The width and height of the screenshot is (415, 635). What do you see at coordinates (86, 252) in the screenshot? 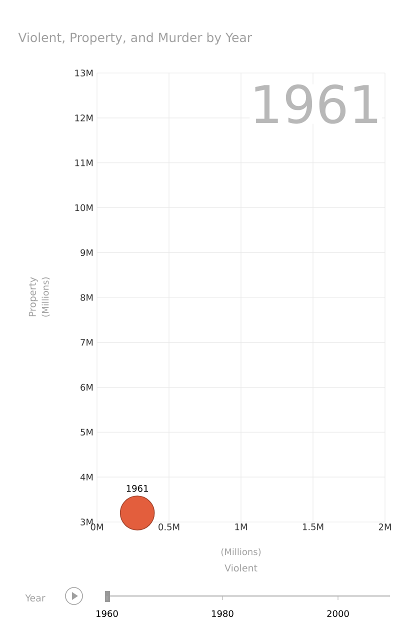
I see `y-tick-label: 9M` at bounding box center [86, 252].